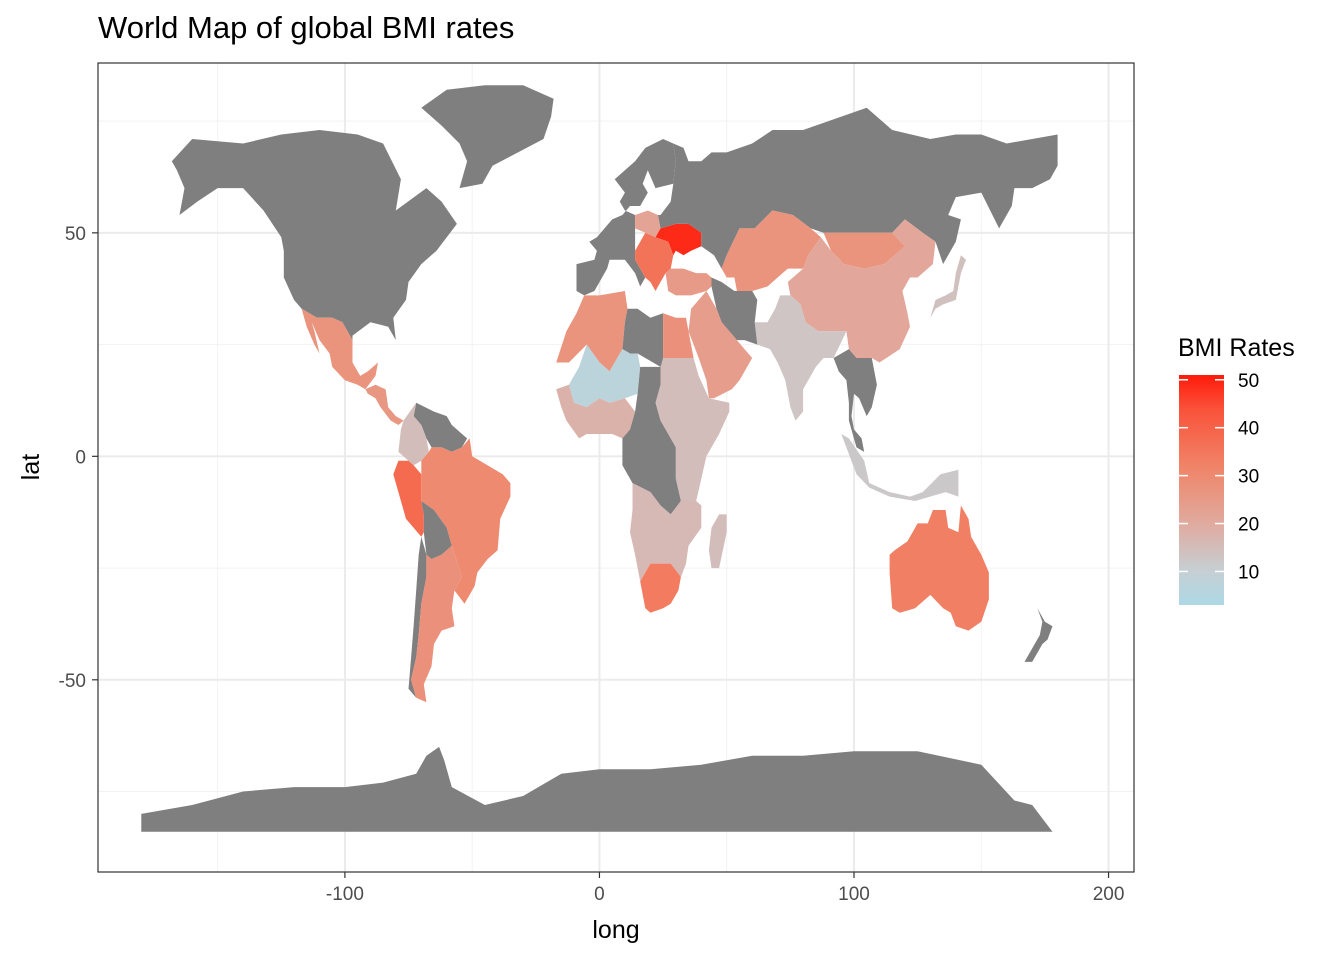  What do you see at coordinates (384, 404) in the screenshot?
I see `region-central-america` at bounding box center [384, 404].